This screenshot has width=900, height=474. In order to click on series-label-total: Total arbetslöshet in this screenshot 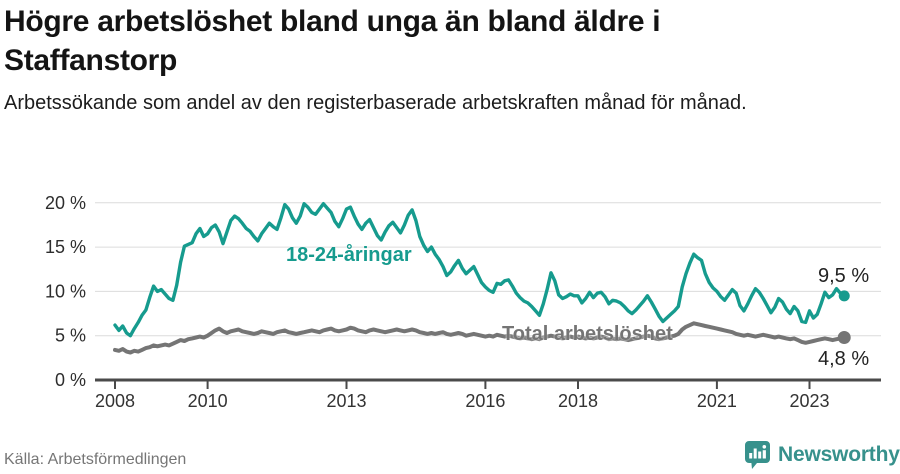, I will do `click(587, 334)`.